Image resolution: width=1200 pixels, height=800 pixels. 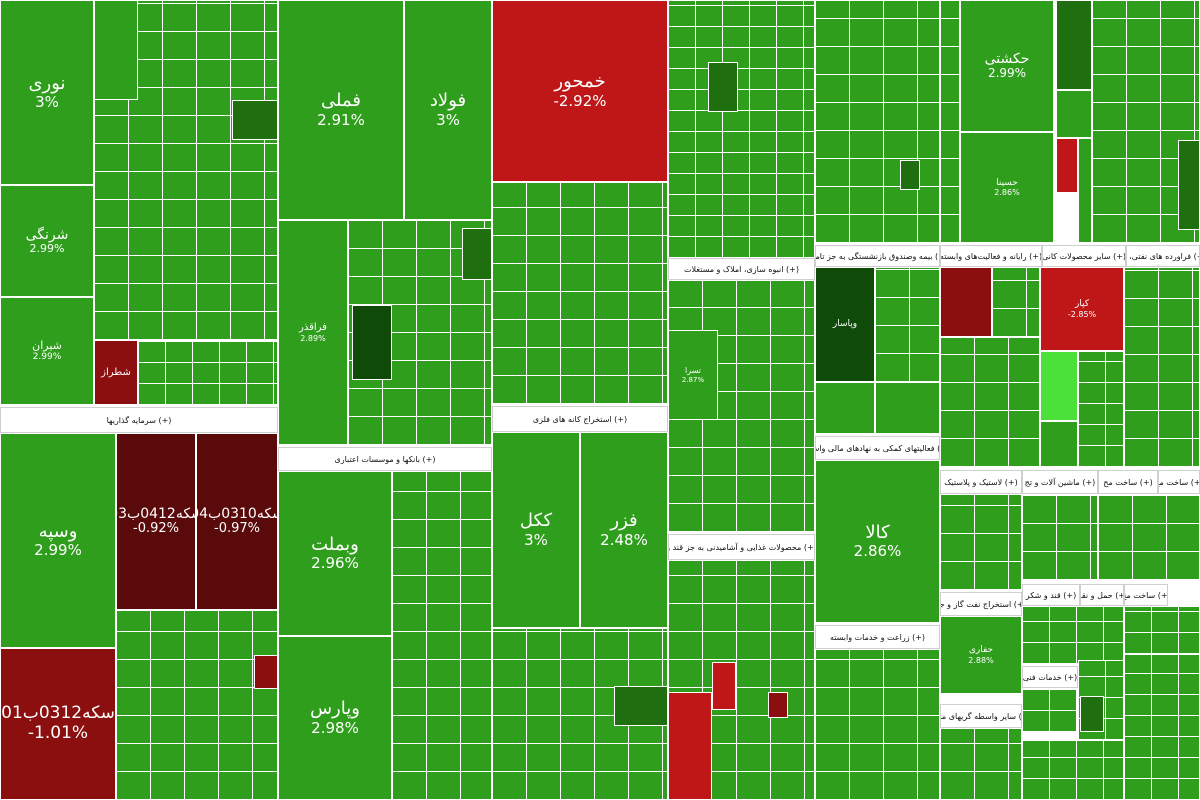 What do you see at coordinates (1007, 73) in the screenshot?
I see `tile-change: 2.99%` at bounding box center [1007, 73].